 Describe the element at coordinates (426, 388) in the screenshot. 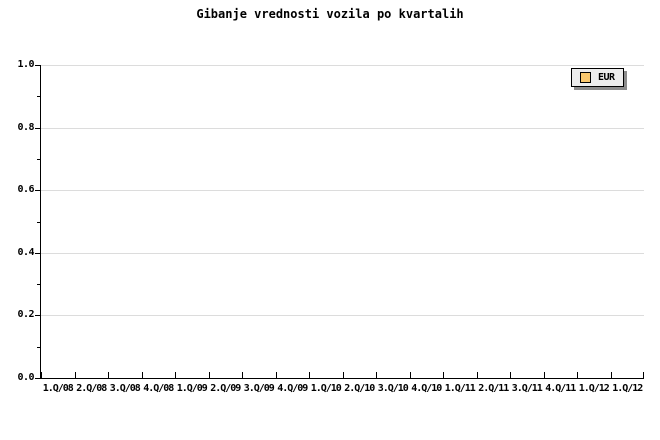

I see `x-tick-label: 4.Q/10` at that location.